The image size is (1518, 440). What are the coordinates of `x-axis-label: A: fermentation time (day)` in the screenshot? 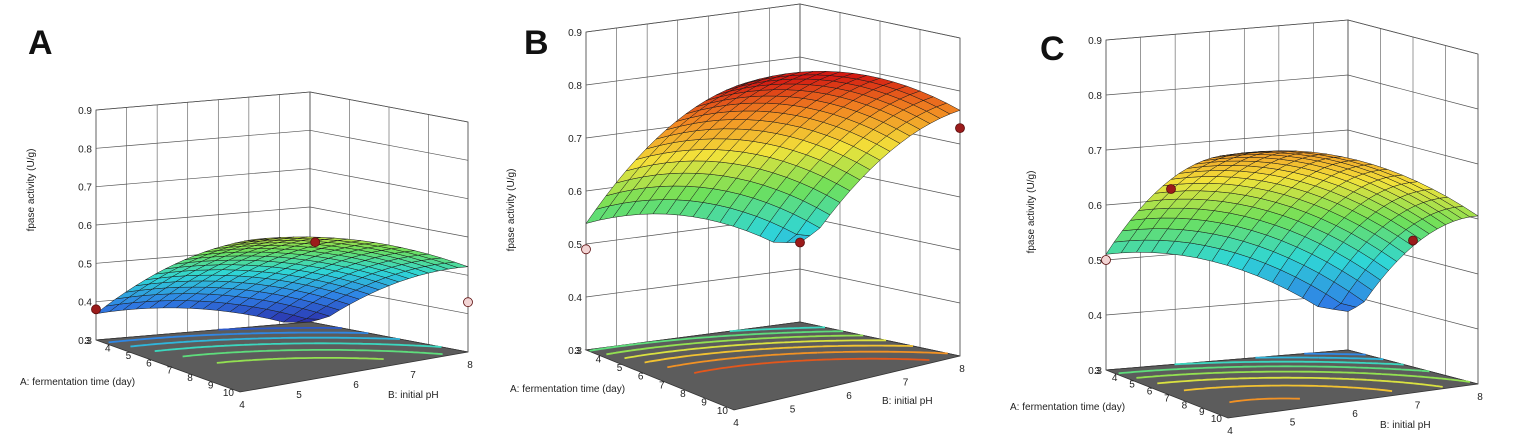 It's located at (567, 389).